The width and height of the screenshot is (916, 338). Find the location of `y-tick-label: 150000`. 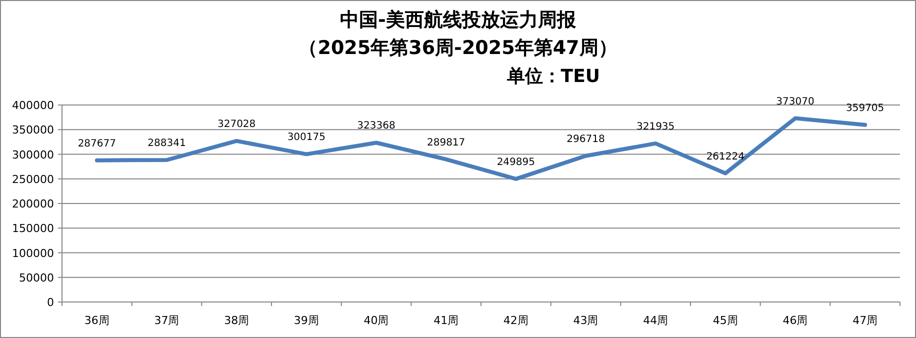

y-tick-label: 150000 is located at coordinates (33, 229).